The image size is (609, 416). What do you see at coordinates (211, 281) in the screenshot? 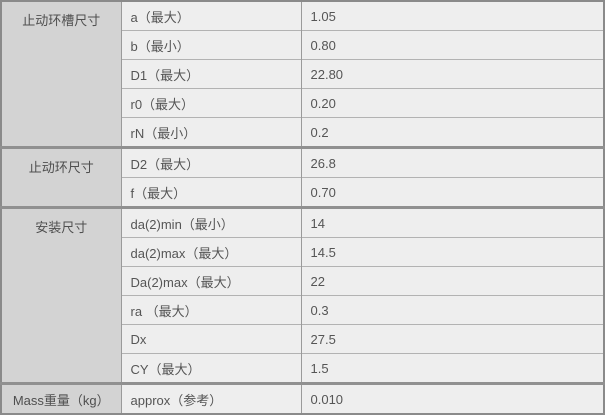
I see `param-cell: Da(2)max（最大）` at bounding box center [211, 281].